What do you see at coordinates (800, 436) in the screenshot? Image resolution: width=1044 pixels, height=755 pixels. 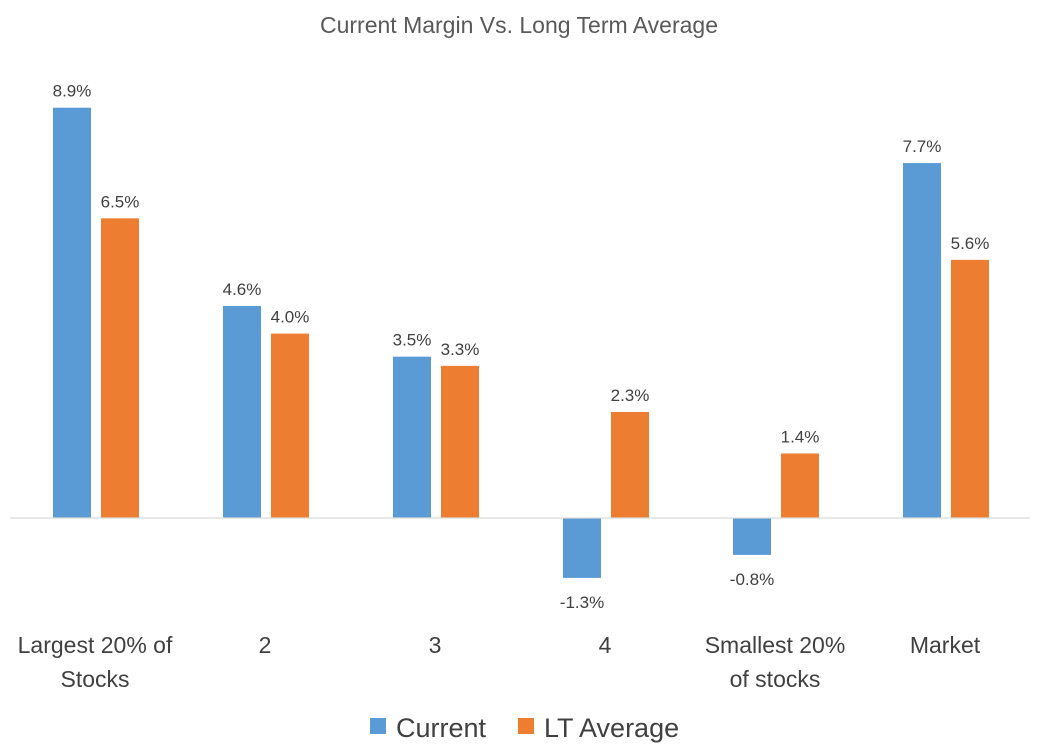 I see `data-label: 1.4%` at bounding box center [800, 436].